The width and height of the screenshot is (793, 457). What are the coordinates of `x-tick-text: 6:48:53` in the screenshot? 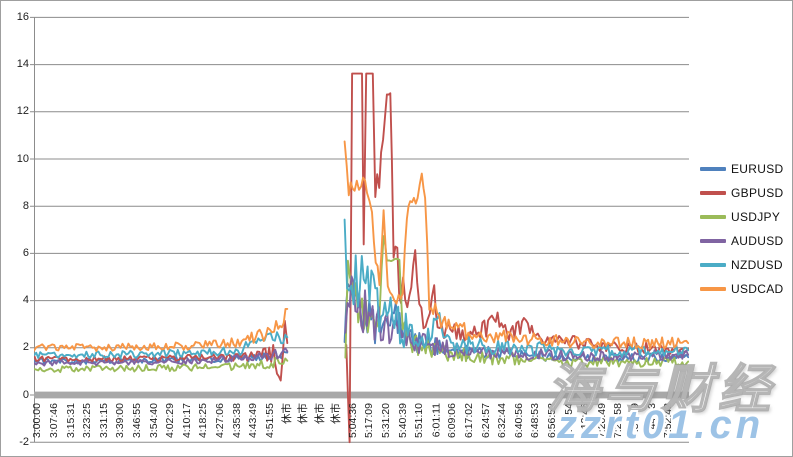 It's located at (535, 421).